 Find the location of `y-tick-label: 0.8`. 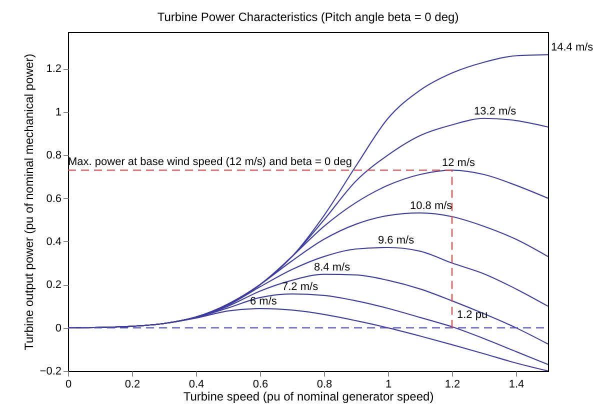

y-tick-label: 0.8 is located at coordinates (54, 156).